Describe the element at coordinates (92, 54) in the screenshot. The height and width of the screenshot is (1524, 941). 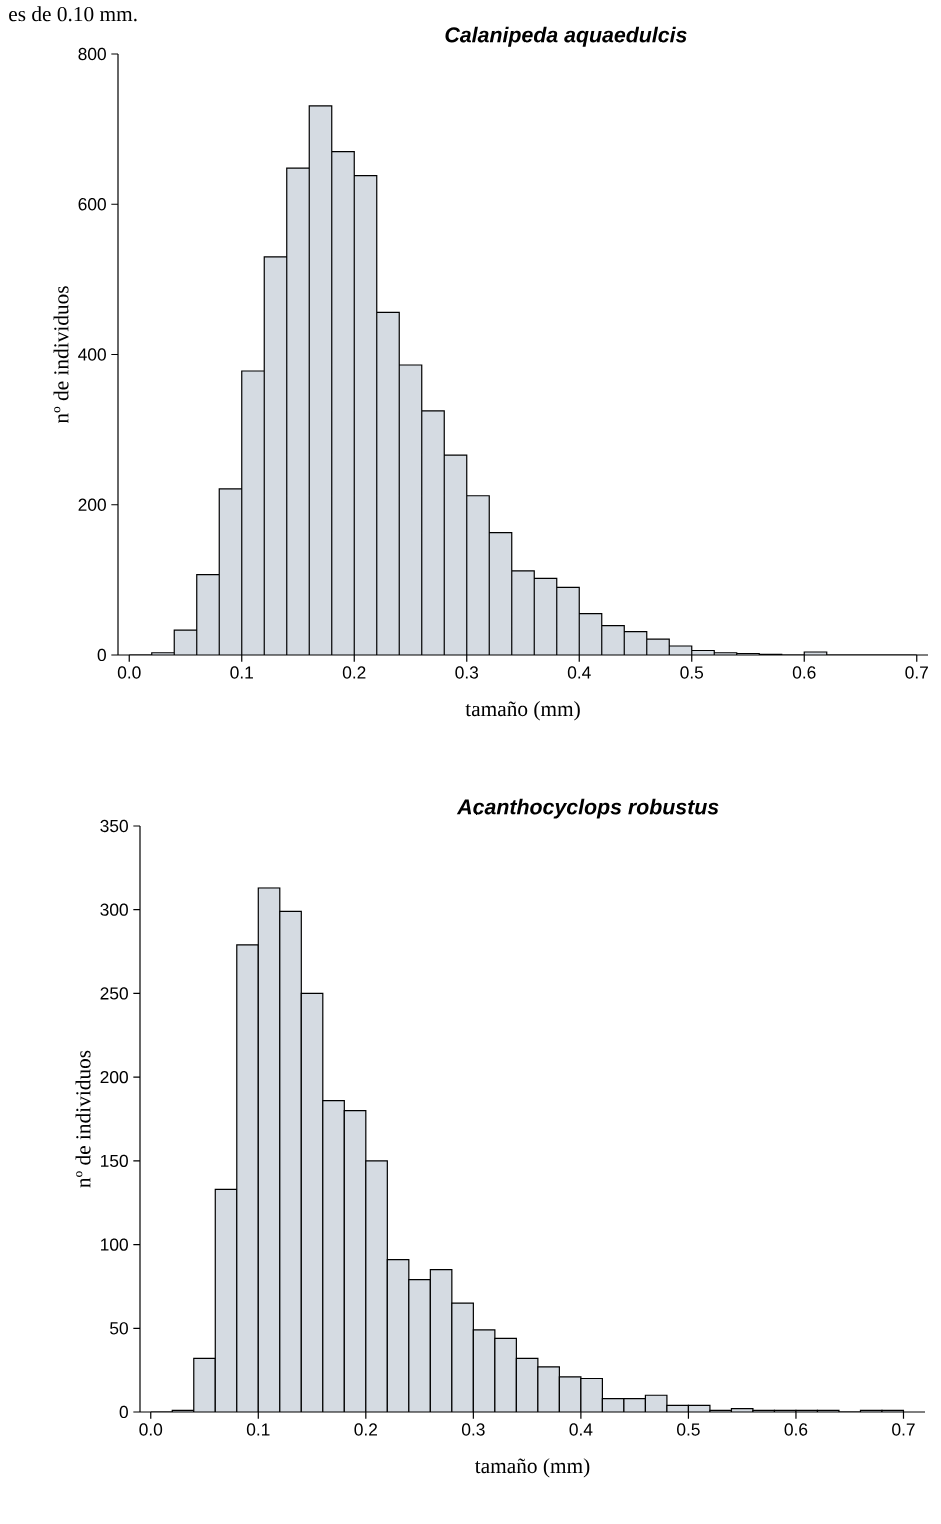
I see `y-tick-label: 800` at that location.